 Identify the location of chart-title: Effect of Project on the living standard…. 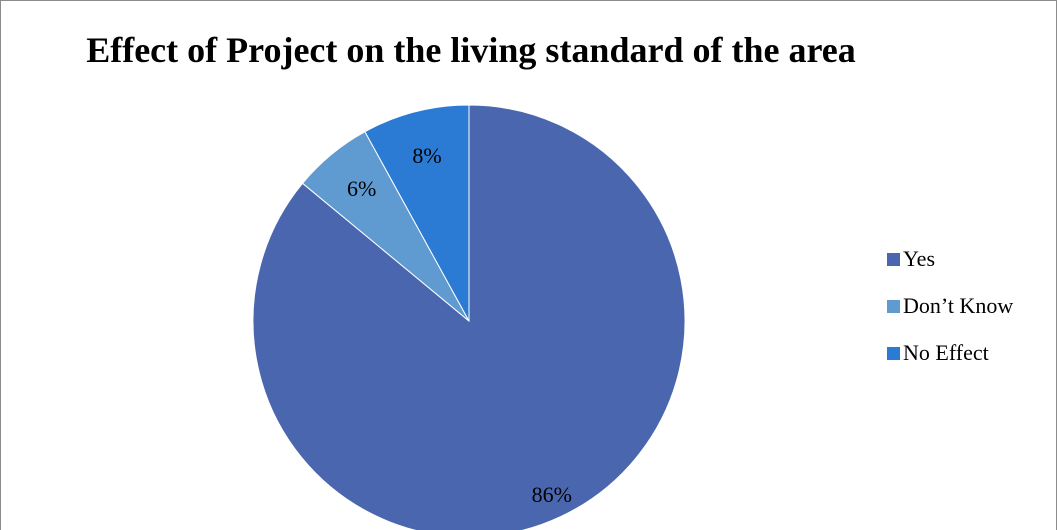
(471, 50).